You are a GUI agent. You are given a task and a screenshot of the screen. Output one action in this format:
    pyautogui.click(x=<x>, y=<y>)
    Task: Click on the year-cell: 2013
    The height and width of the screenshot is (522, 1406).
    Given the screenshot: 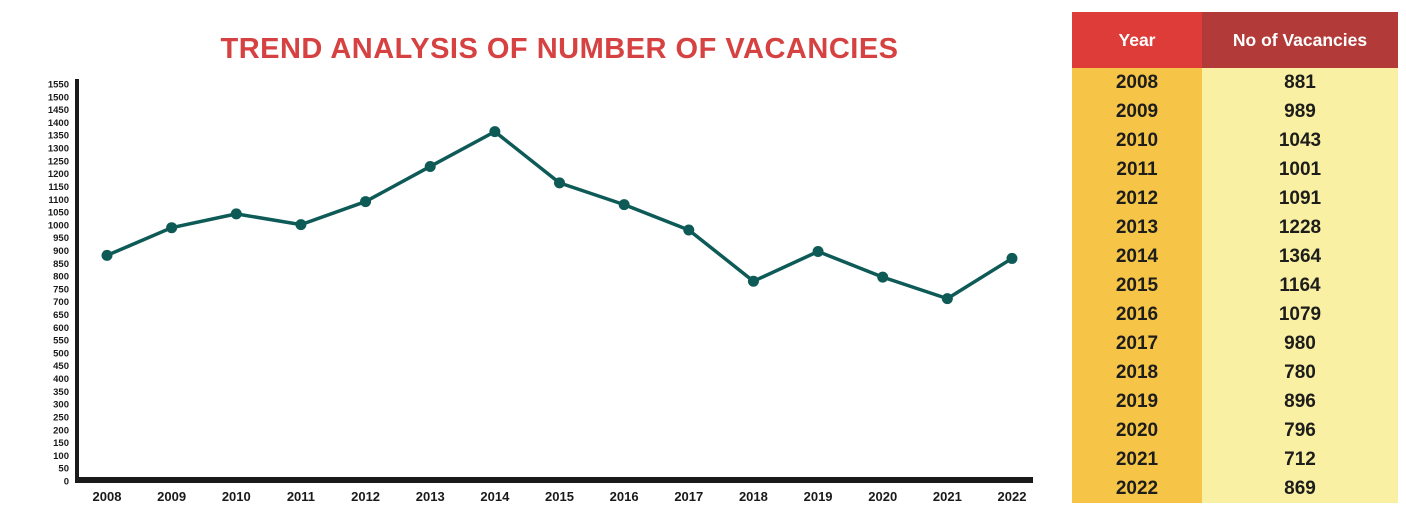 What is the action you would take?
    pyautogui.click(x=1137, y=227)
    